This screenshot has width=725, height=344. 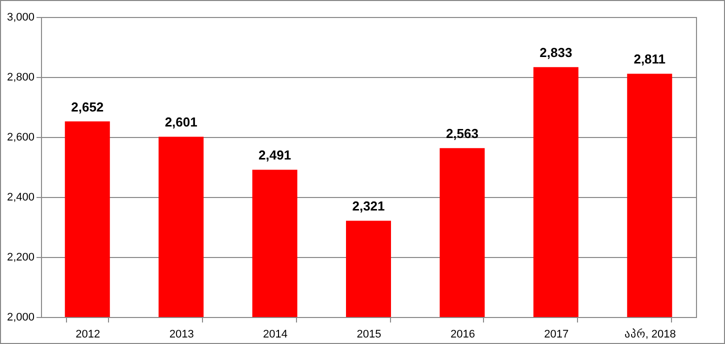 What do you see at coordinates (462, 334) in the screenshot?
I see `x-tick-label: 2016` at bounding box center [462, 334].